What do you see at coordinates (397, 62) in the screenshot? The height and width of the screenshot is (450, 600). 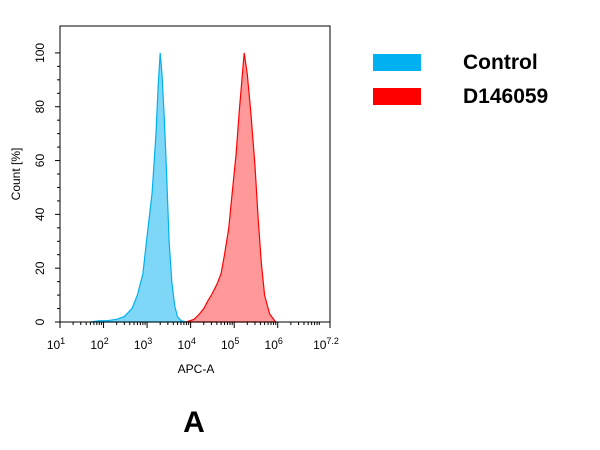 I see `legend-swatch-control` at bounding box center [397, 62].